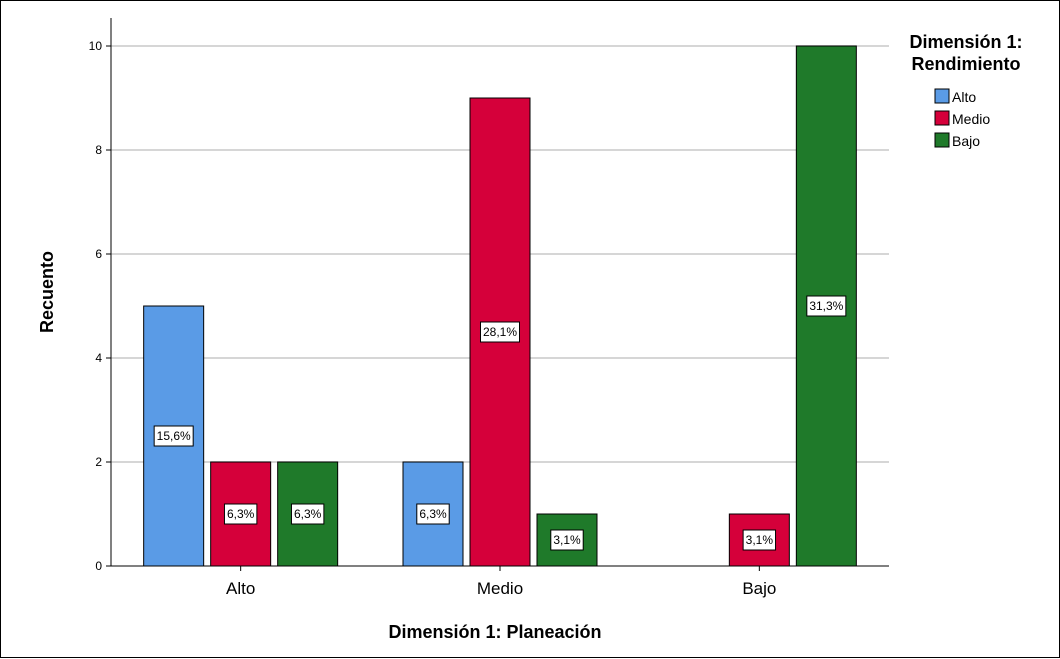  What do you see at coordinates (500, 588) in the screenshot?
I see `x-tick-label: Medio` at bounding box center [500, 588].